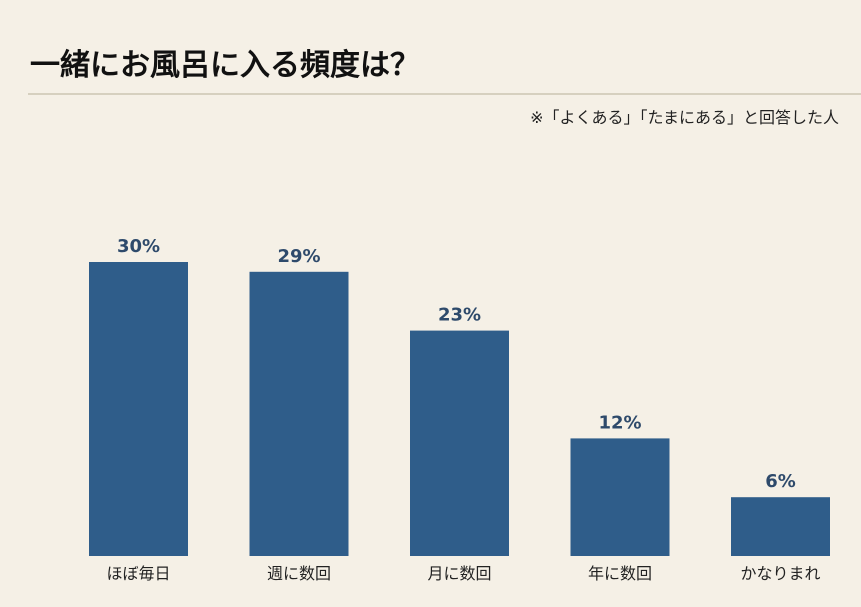 The height and width of the screenshot is (607, 861). I want to click on category-label-5: かなりまれ, so click(780, 573).